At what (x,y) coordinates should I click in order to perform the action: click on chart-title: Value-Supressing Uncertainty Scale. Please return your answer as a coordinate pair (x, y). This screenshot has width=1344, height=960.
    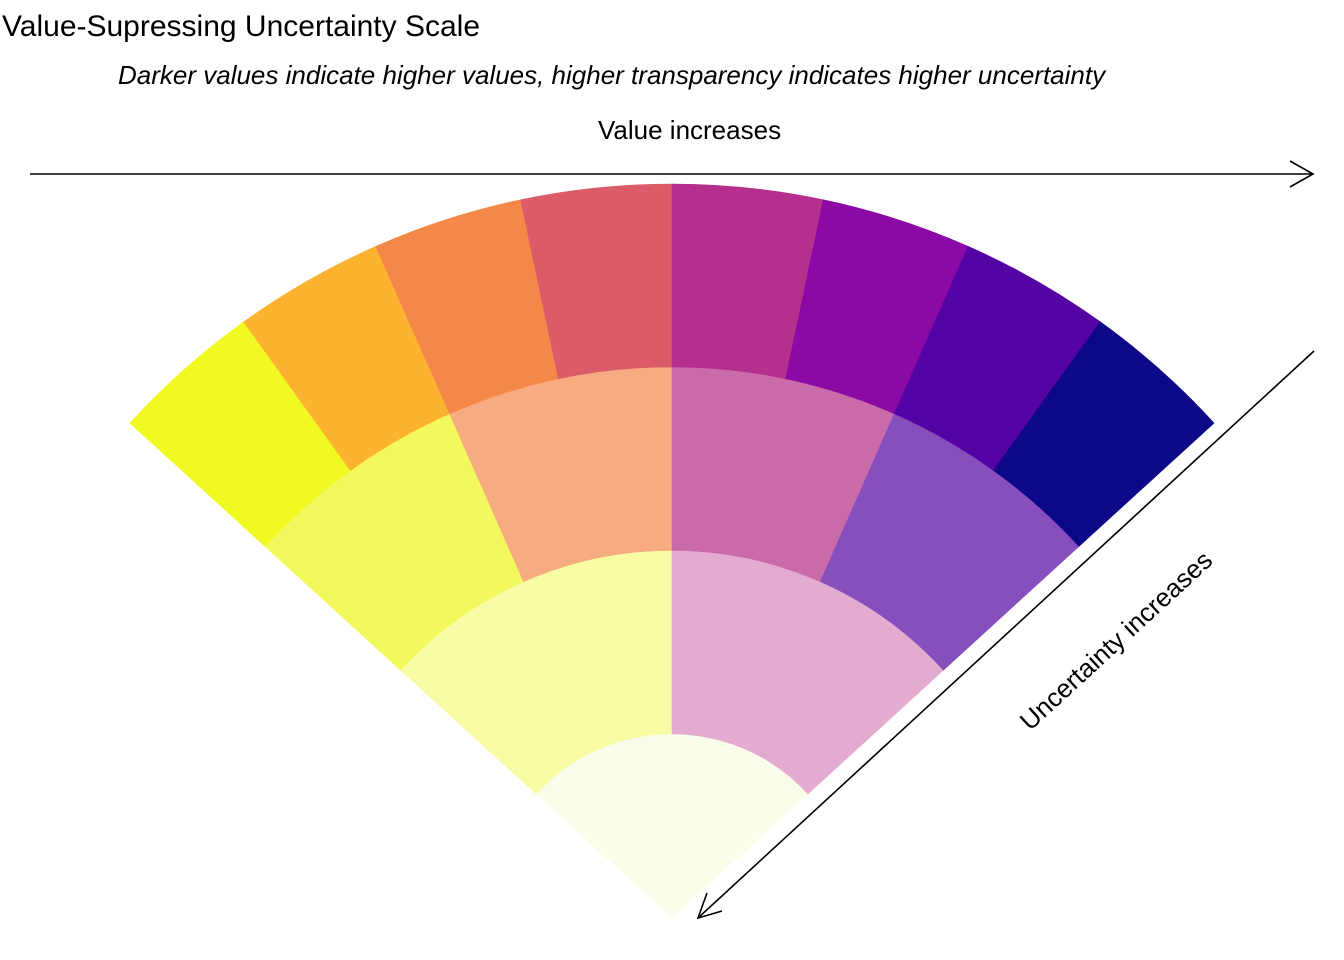
    Looking at the image, I should click on (241, 26).